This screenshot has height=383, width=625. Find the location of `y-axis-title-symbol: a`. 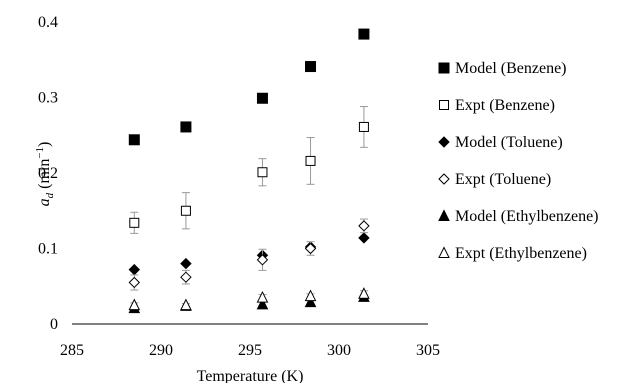

y-axis-title-symbol: a is located at coordinates (44, 202).